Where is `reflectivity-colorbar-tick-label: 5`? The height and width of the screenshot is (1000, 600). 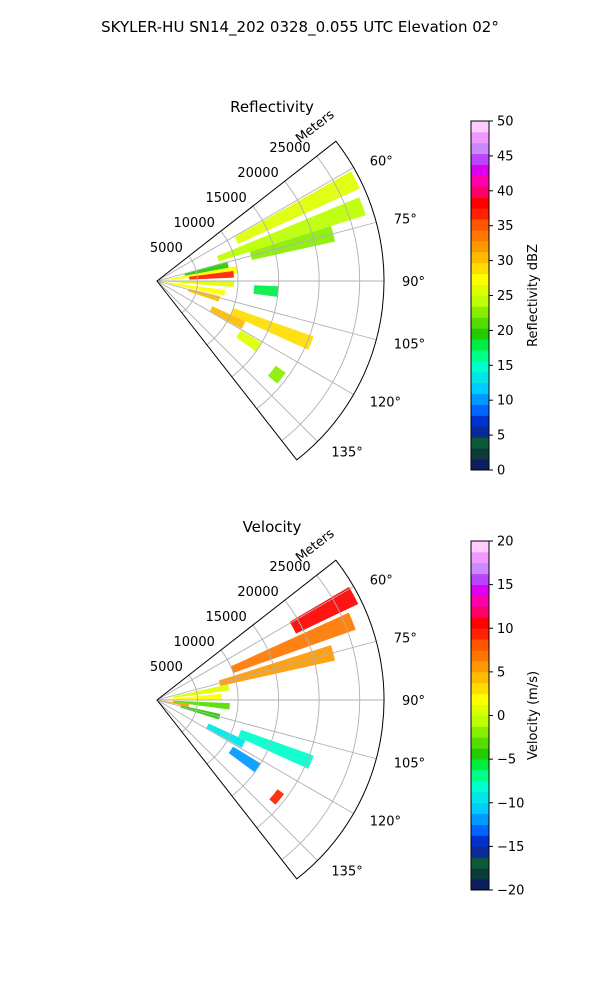
reflectivity-colorbar-tick-label: 5 is located at coordinates (501, 436).